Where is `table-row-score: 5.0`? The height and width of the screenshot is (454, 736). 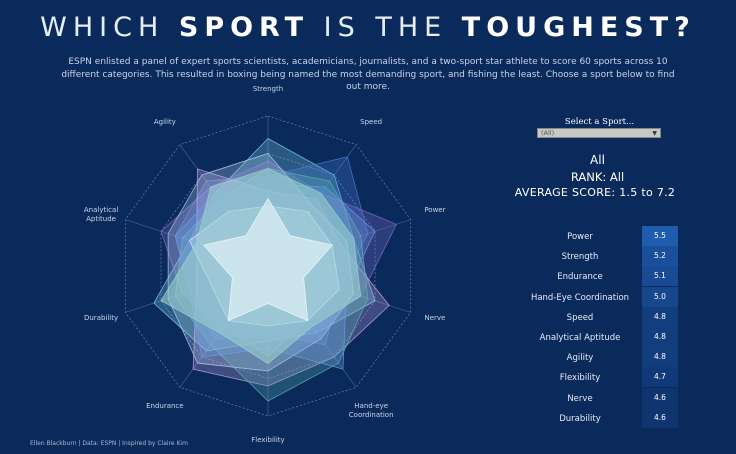
table-row-score: 5.0 is located at coordinates (660, 296).